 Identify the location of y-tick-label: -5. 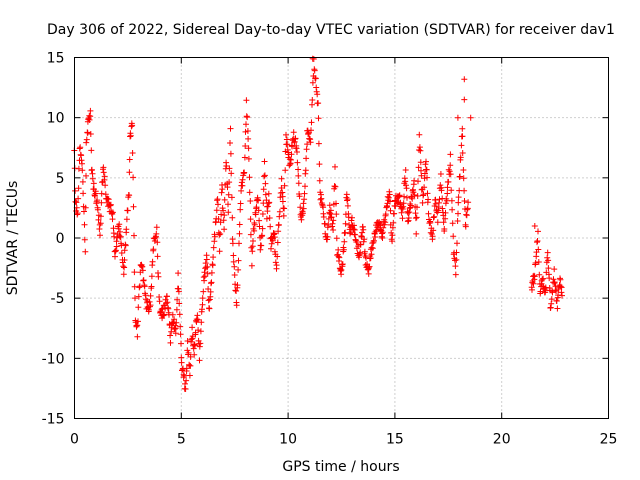
(58, 299).